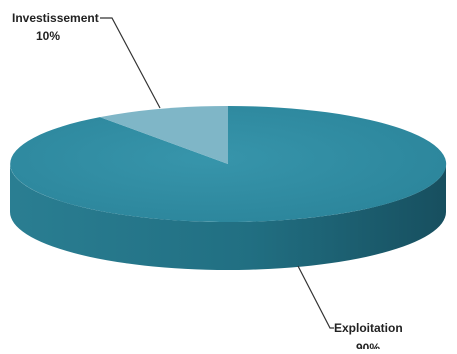 Image resolution: width=457 pixels, height=354 pixels. Describe the element at coordinates (48, 36) in the screenshot. I see `data-label-investissement-value: 10%` at that location.